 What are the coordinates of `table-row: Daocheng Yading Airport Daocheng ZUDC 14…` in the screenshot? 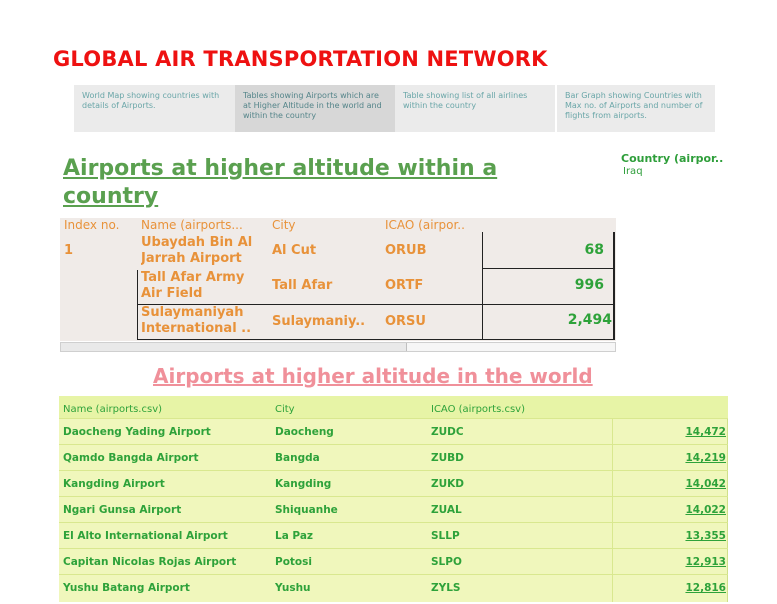 It's located at (393, 431).